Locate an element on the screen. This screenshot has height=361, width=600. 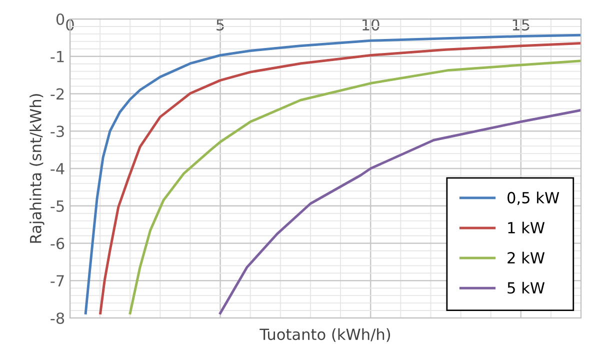
y-tick-label: -7 is located at coordinates (57, 280).